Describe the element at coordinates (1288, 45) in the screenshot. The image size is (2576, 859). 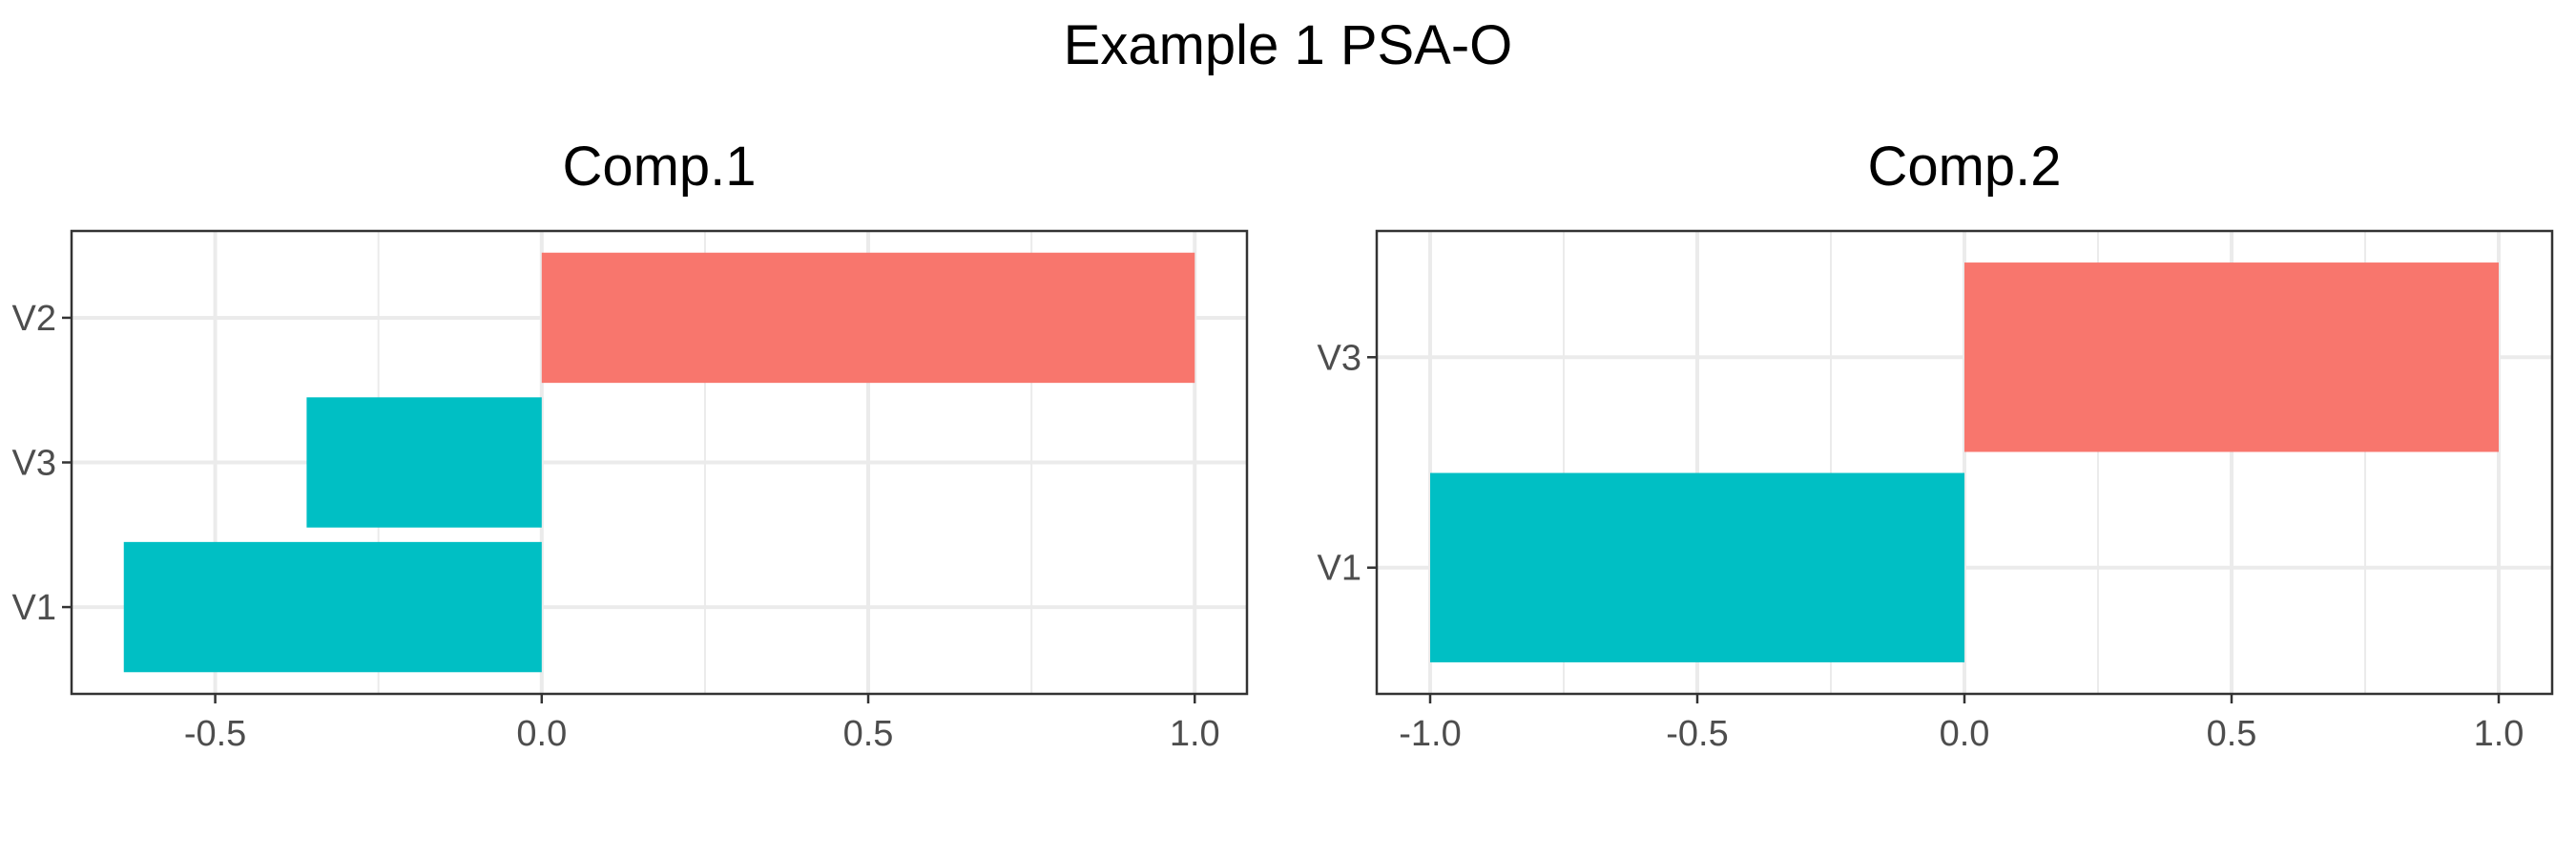
I see `chart-title: Example 1 PSA-O` at that location.